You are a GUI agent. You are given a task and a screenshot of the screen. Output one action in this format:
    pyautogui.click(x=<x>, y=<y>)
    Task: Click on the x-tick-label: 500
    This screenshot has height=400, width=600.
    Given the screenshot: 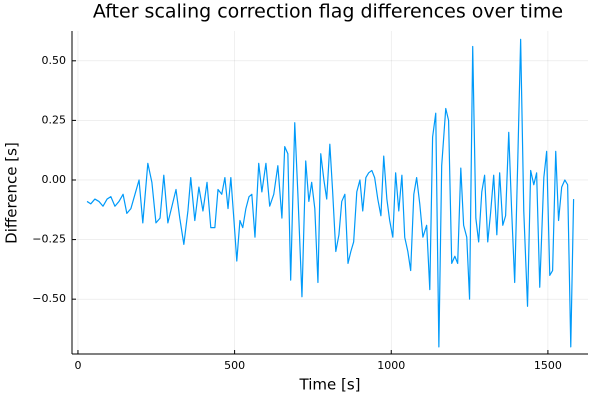 What is the action you would take?
    pyautogui.click(x=234, y=365)
    